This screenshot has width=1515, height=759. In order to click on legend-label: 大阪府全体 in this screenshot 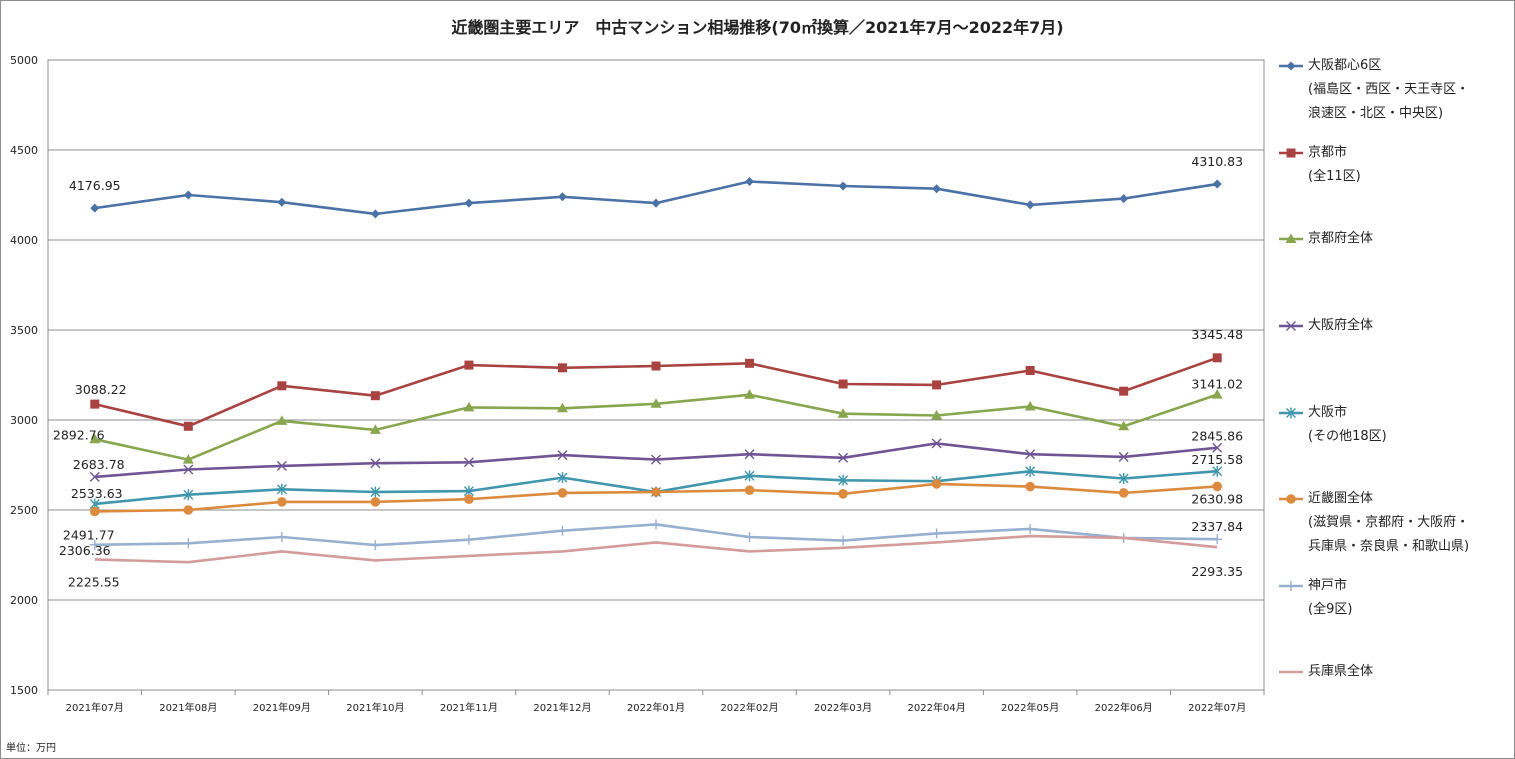, I will do `click(1340, 326)`.